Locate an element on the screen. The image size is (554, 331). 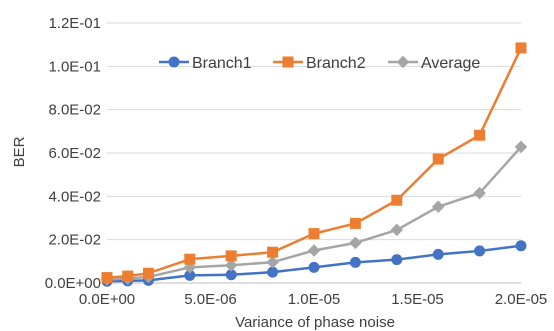
x-tick-label: 0.0E+00 is located at coordinates (107, 299).